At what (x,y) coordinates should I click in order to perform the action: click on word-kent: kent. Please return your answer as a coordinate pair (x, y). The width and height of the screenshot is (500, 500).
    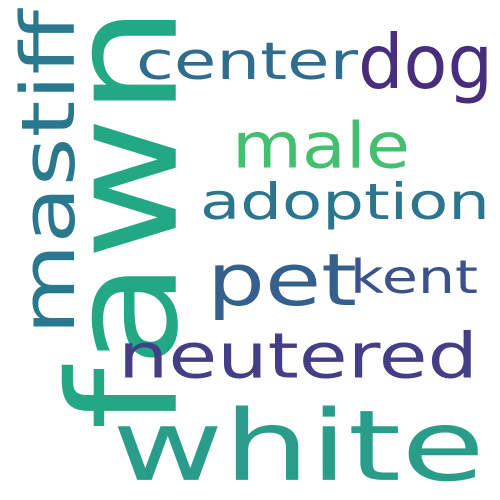
    Looking at the image, I should click on (414, 278).